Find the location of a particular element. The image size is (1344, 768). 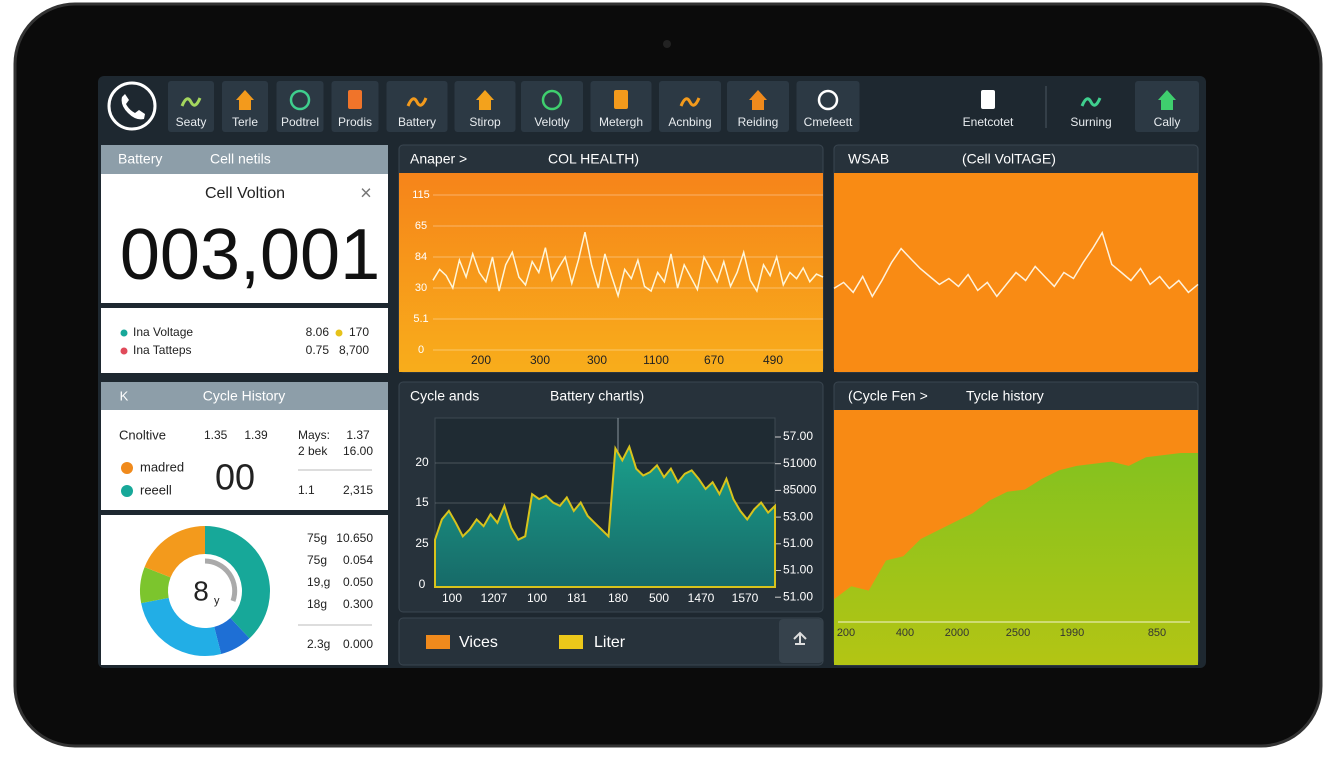

label: 0.75 is located at coordinates (318, 350).